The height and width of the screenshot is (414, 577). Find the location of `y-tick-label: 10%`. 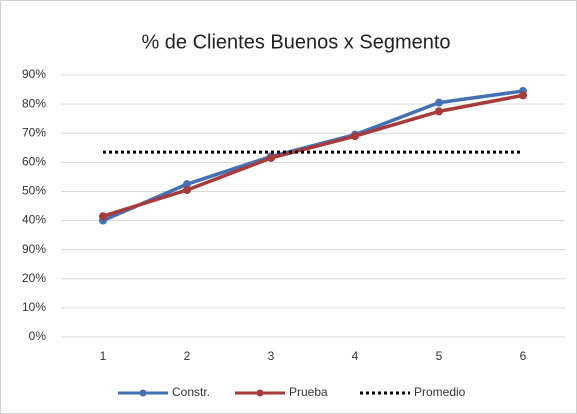

y-tick-label: 10% is located at coordinates (34, 307).